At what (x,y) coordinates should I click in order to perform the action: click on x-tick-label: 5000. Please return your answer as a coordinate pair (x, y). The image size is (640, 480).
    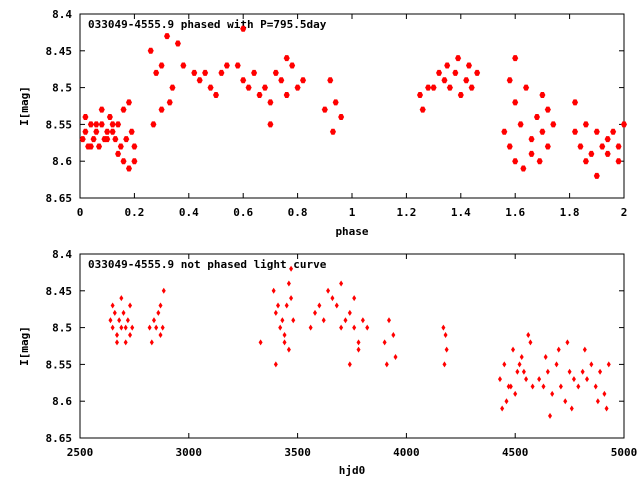
    Looking at the image, I should click on (624, 452).